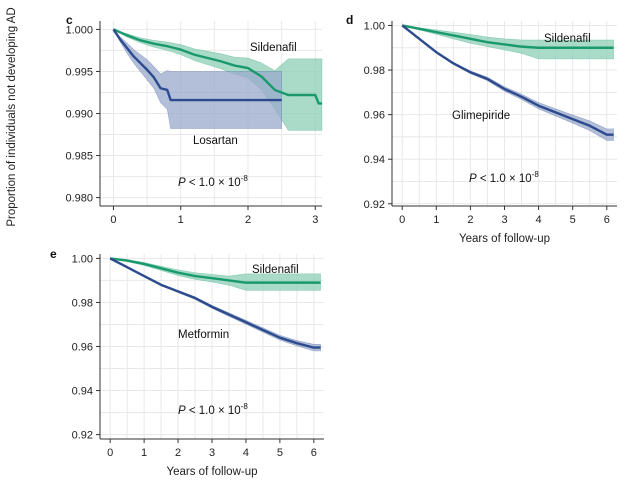 The width and height of the screenshot is (634, 483). Describe the element at coordinates (215, 141) in the screenshot. I see `losartan-series-label: Losartan` at that location.